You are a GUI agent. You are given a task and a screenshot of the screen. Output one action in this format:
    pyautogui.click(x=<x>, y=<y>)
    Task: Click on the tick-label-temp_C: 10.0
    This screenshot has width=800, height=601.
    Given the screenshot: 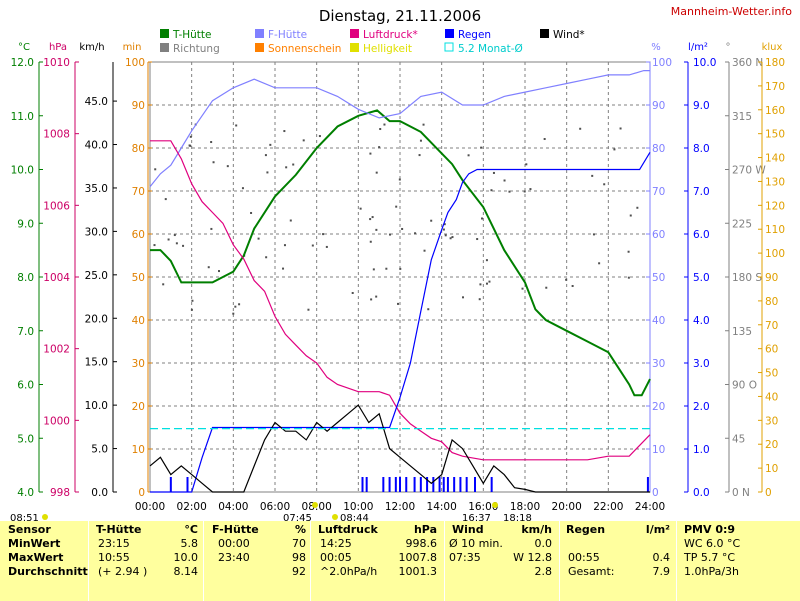 What is the action you would take?
    pyautogui.click(x=22, y=171)
    